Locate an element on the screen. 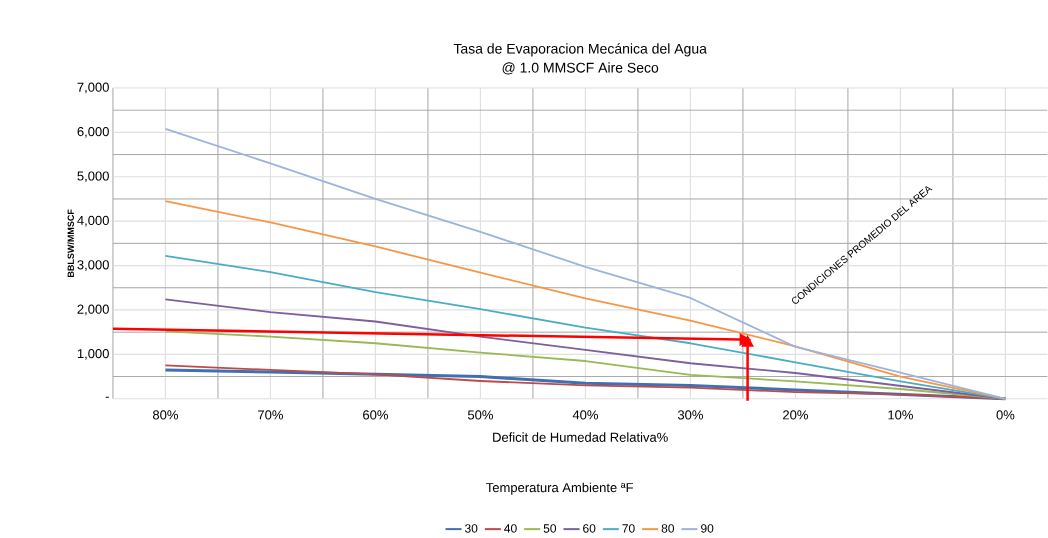 The image size is (1048, 538). x-tick-label: 20% is located at coordinates (795, 415).